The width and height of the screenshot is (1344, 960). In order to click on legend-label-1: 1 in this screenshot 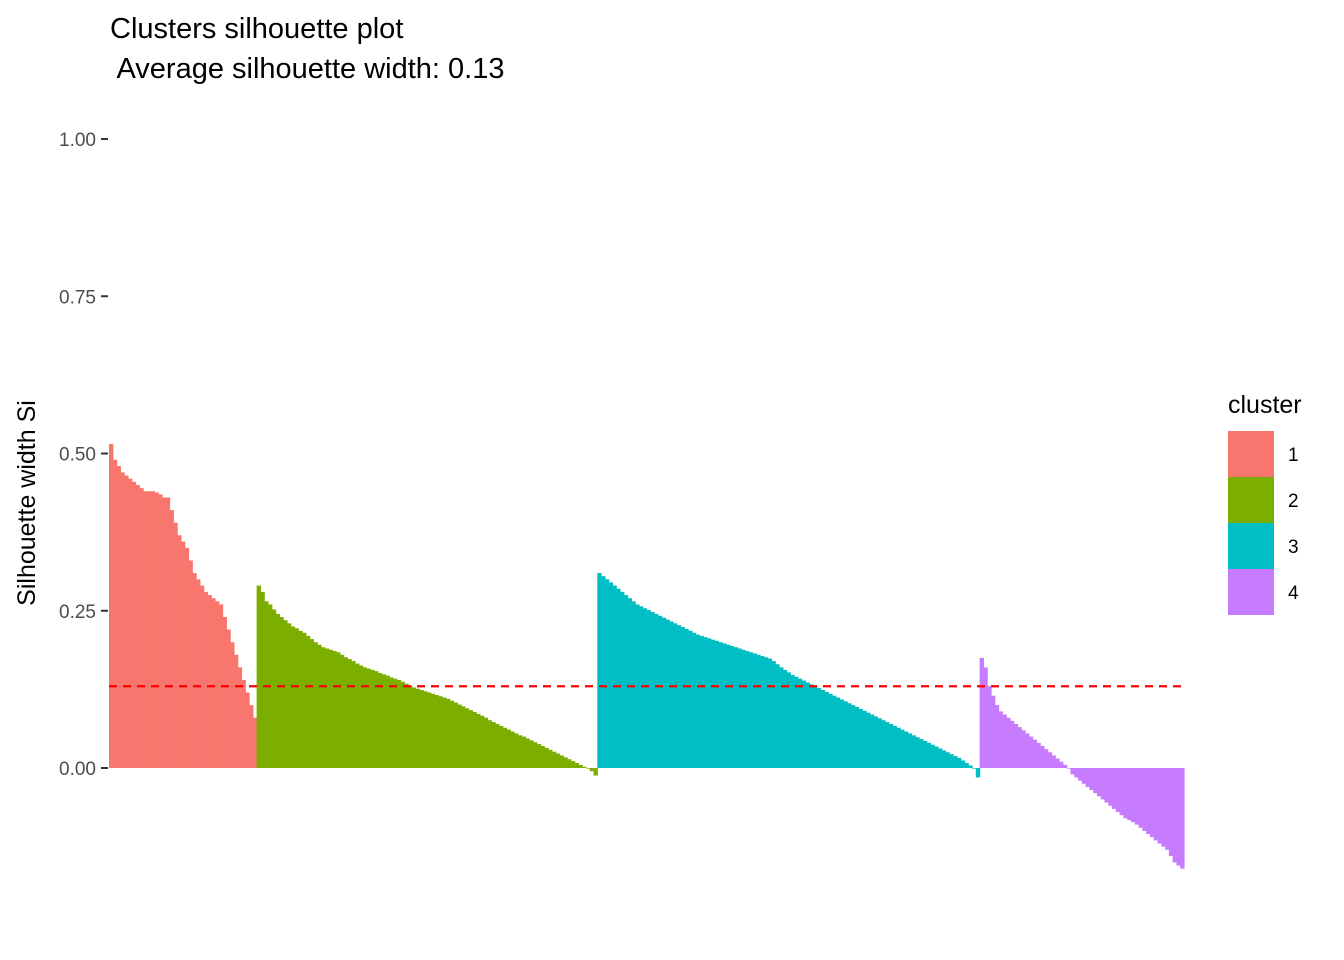, I will do `click(1293, 455)`.